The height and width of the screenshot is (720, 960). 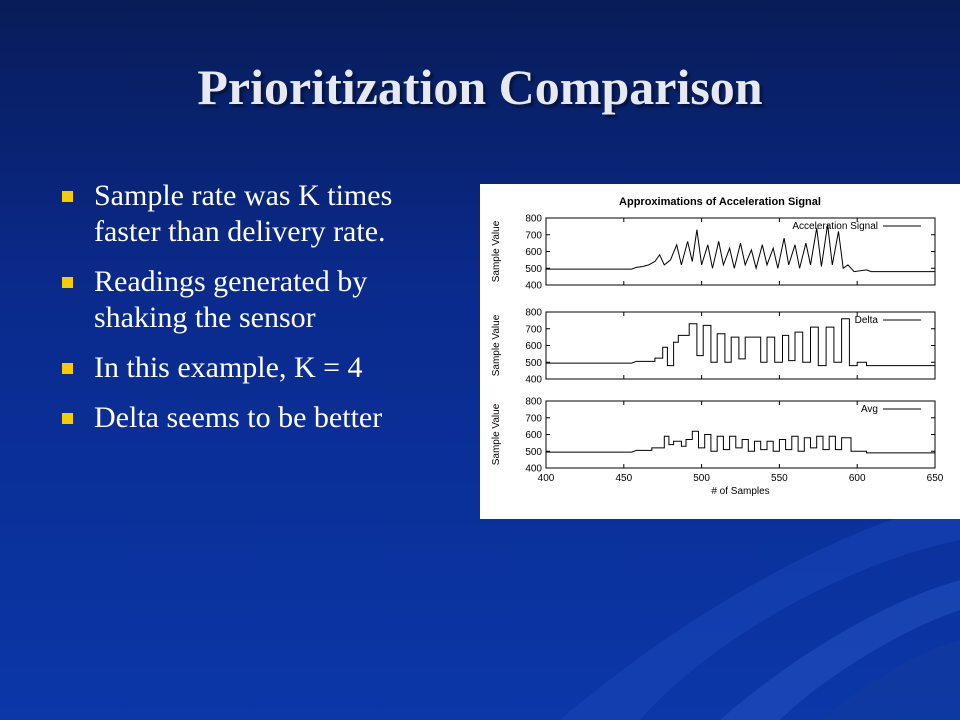 I want to click on slide-title: Prioritization Comparison, so click(x=480, y=87).